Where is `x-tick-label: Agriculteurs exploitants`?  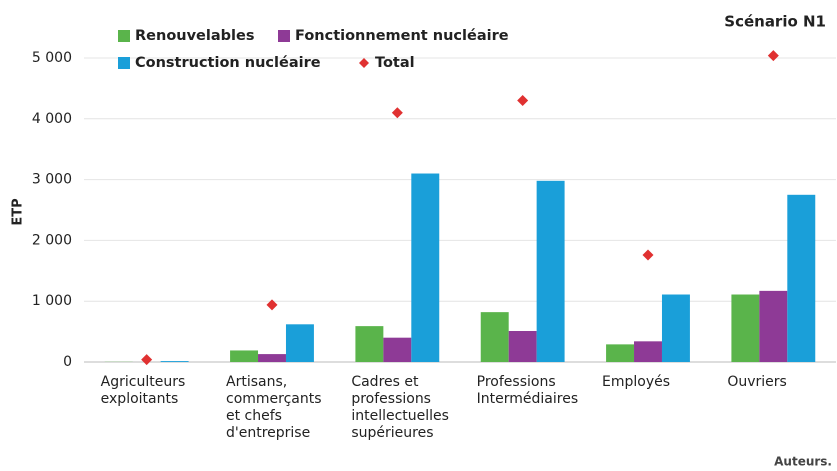
x-tick-label: Agriculteurs exploitants is located at coordinates (143, 390).